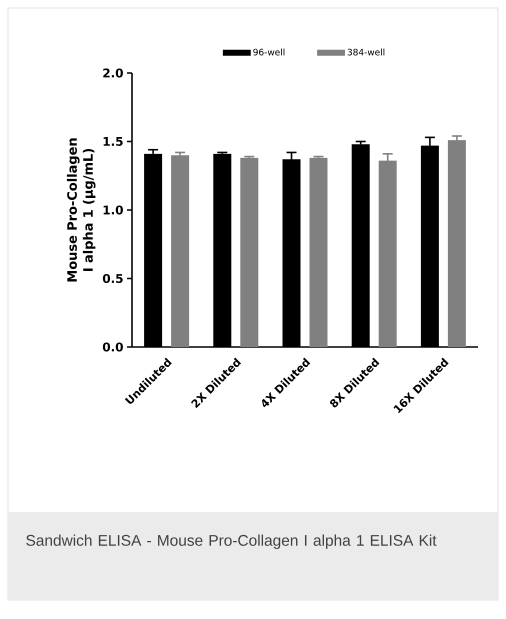  What do you see at coordinates (81, 210) in the screenshot?
I see `y-axis-title: Mouse Pro-Collagen I alpha 1 (µg/mL)` at bounding box center [81, 210].